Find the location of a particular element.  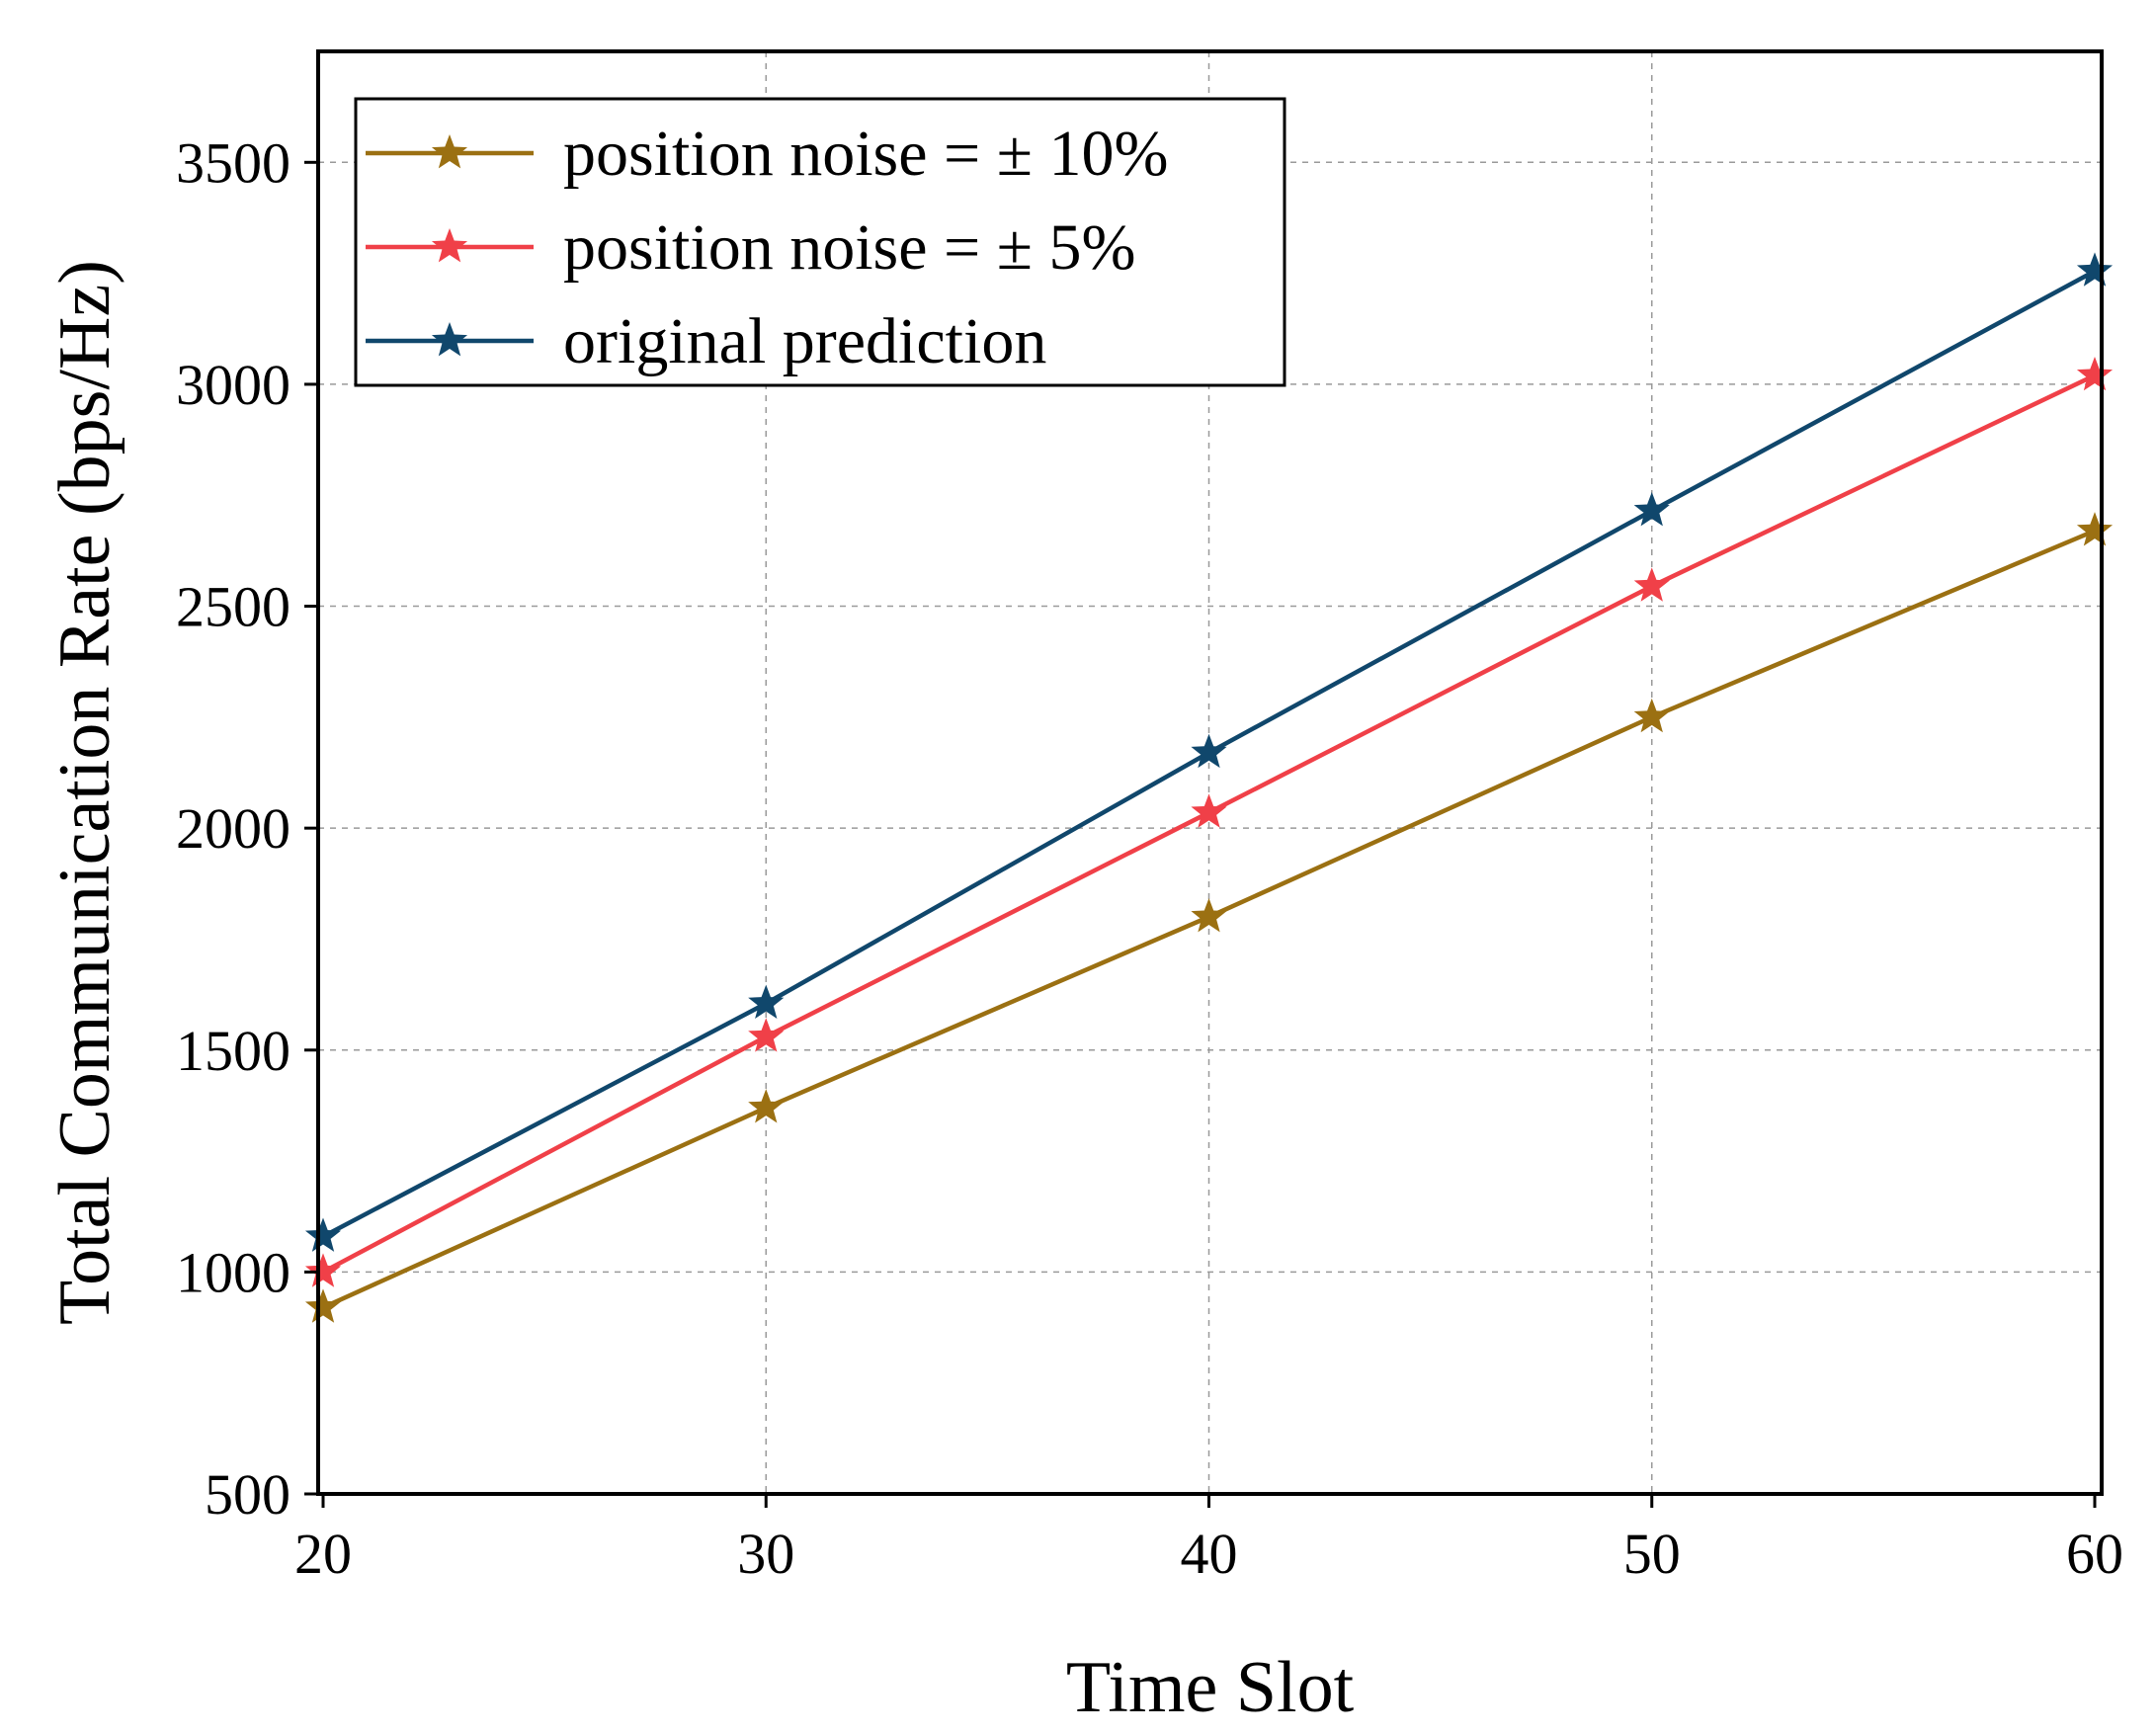

y-tick-label: 2500 is located at coordinates (233, 607).